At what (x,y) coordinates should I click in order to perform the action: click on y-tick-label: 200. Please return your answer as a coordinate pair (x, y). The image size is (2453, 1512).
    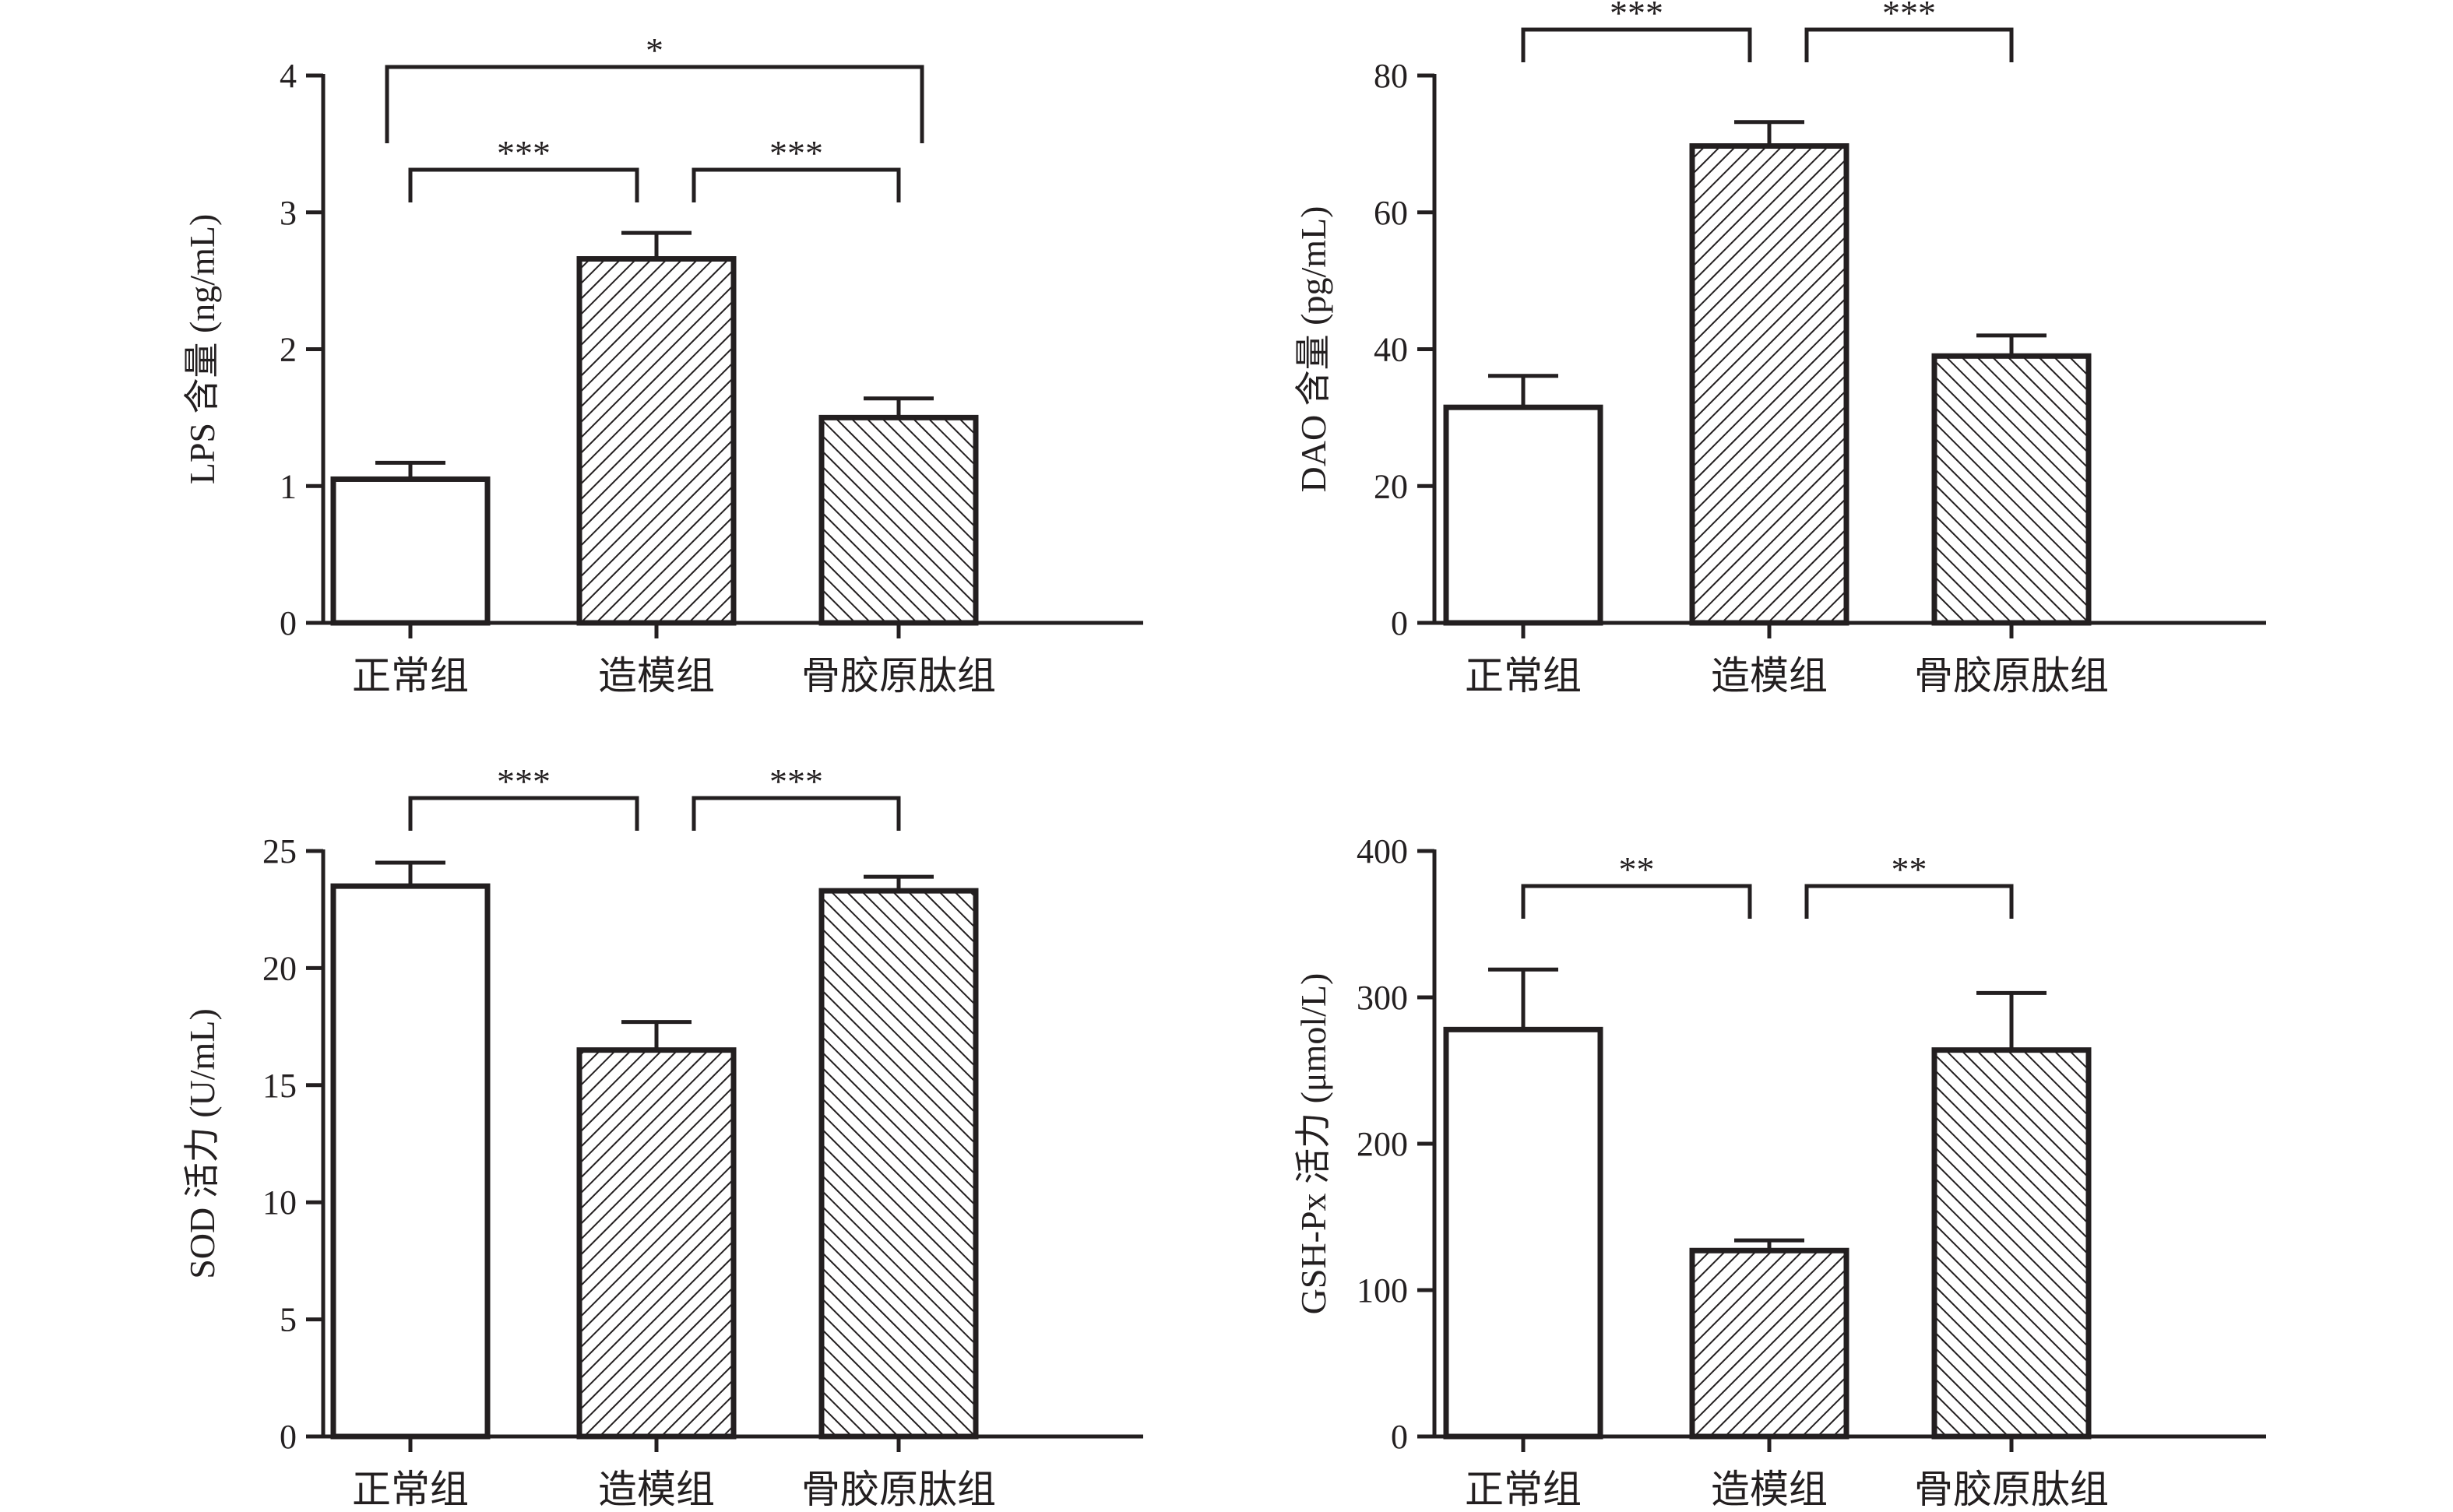
    Looking at the image, I should click on (1382, 1144).